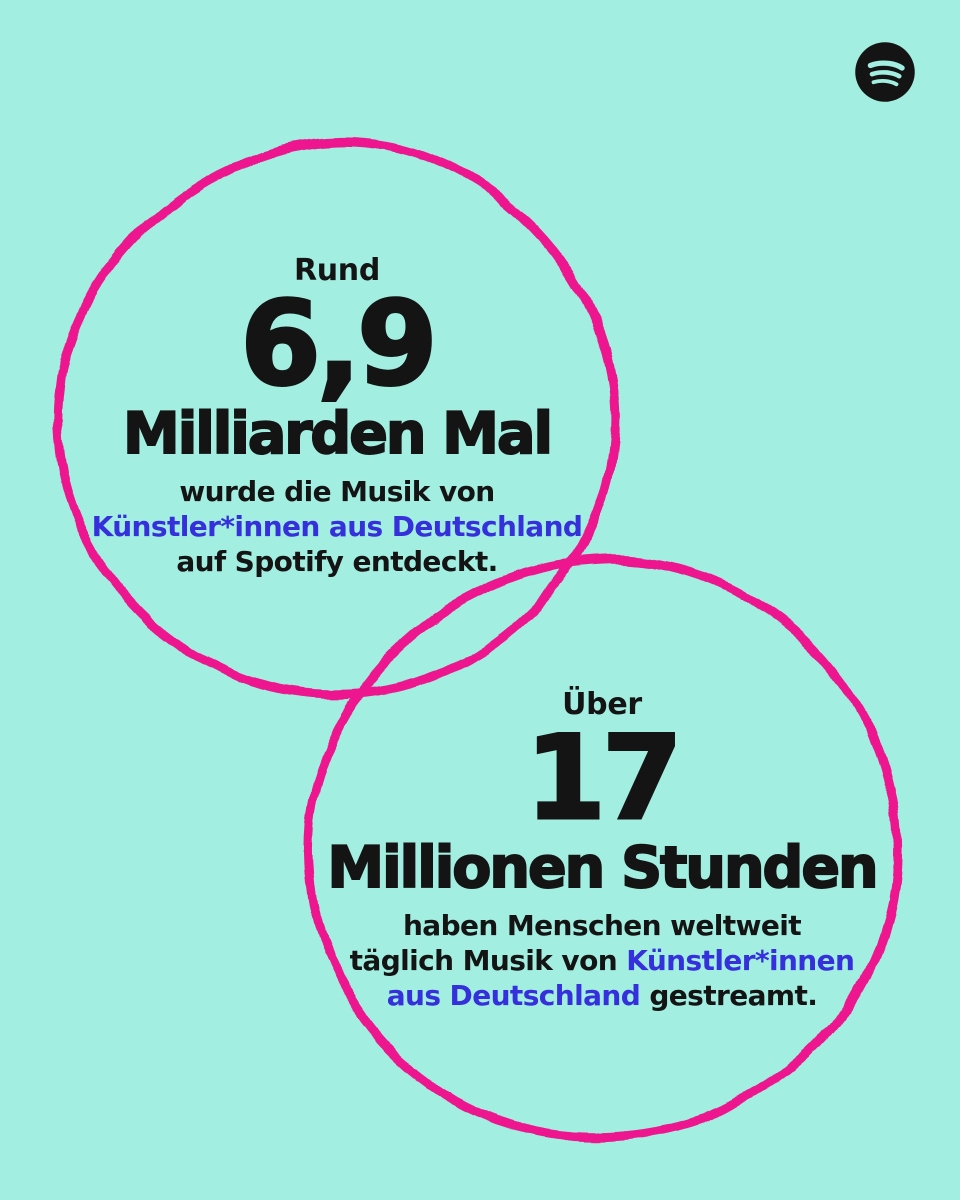  Describe the element at coordinates (740, 960) in the screenshot. I see `stat2-line2-highlight: Künstler*innen` at that location.